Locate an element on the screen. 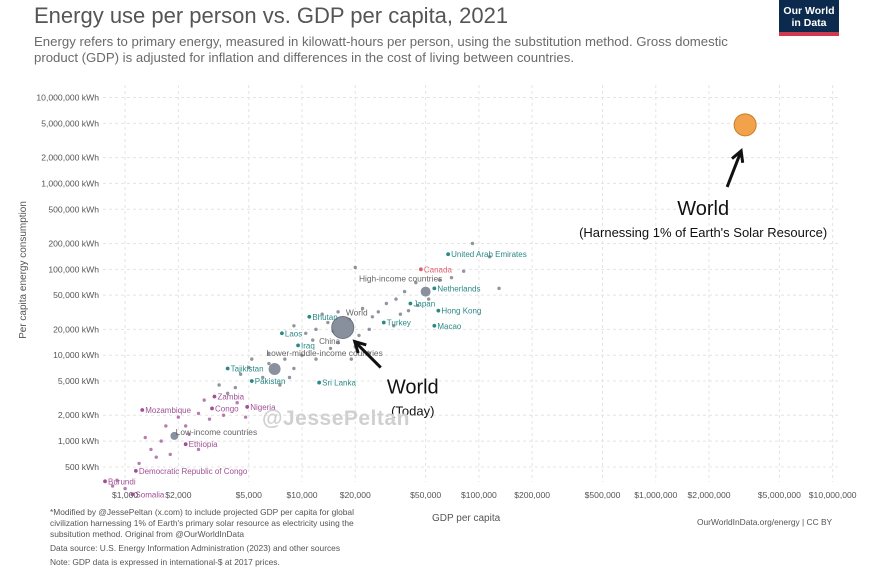 This screenshot has height=570, width=870. country-label: United Arab Emirates is located at coordinates (489, 254).